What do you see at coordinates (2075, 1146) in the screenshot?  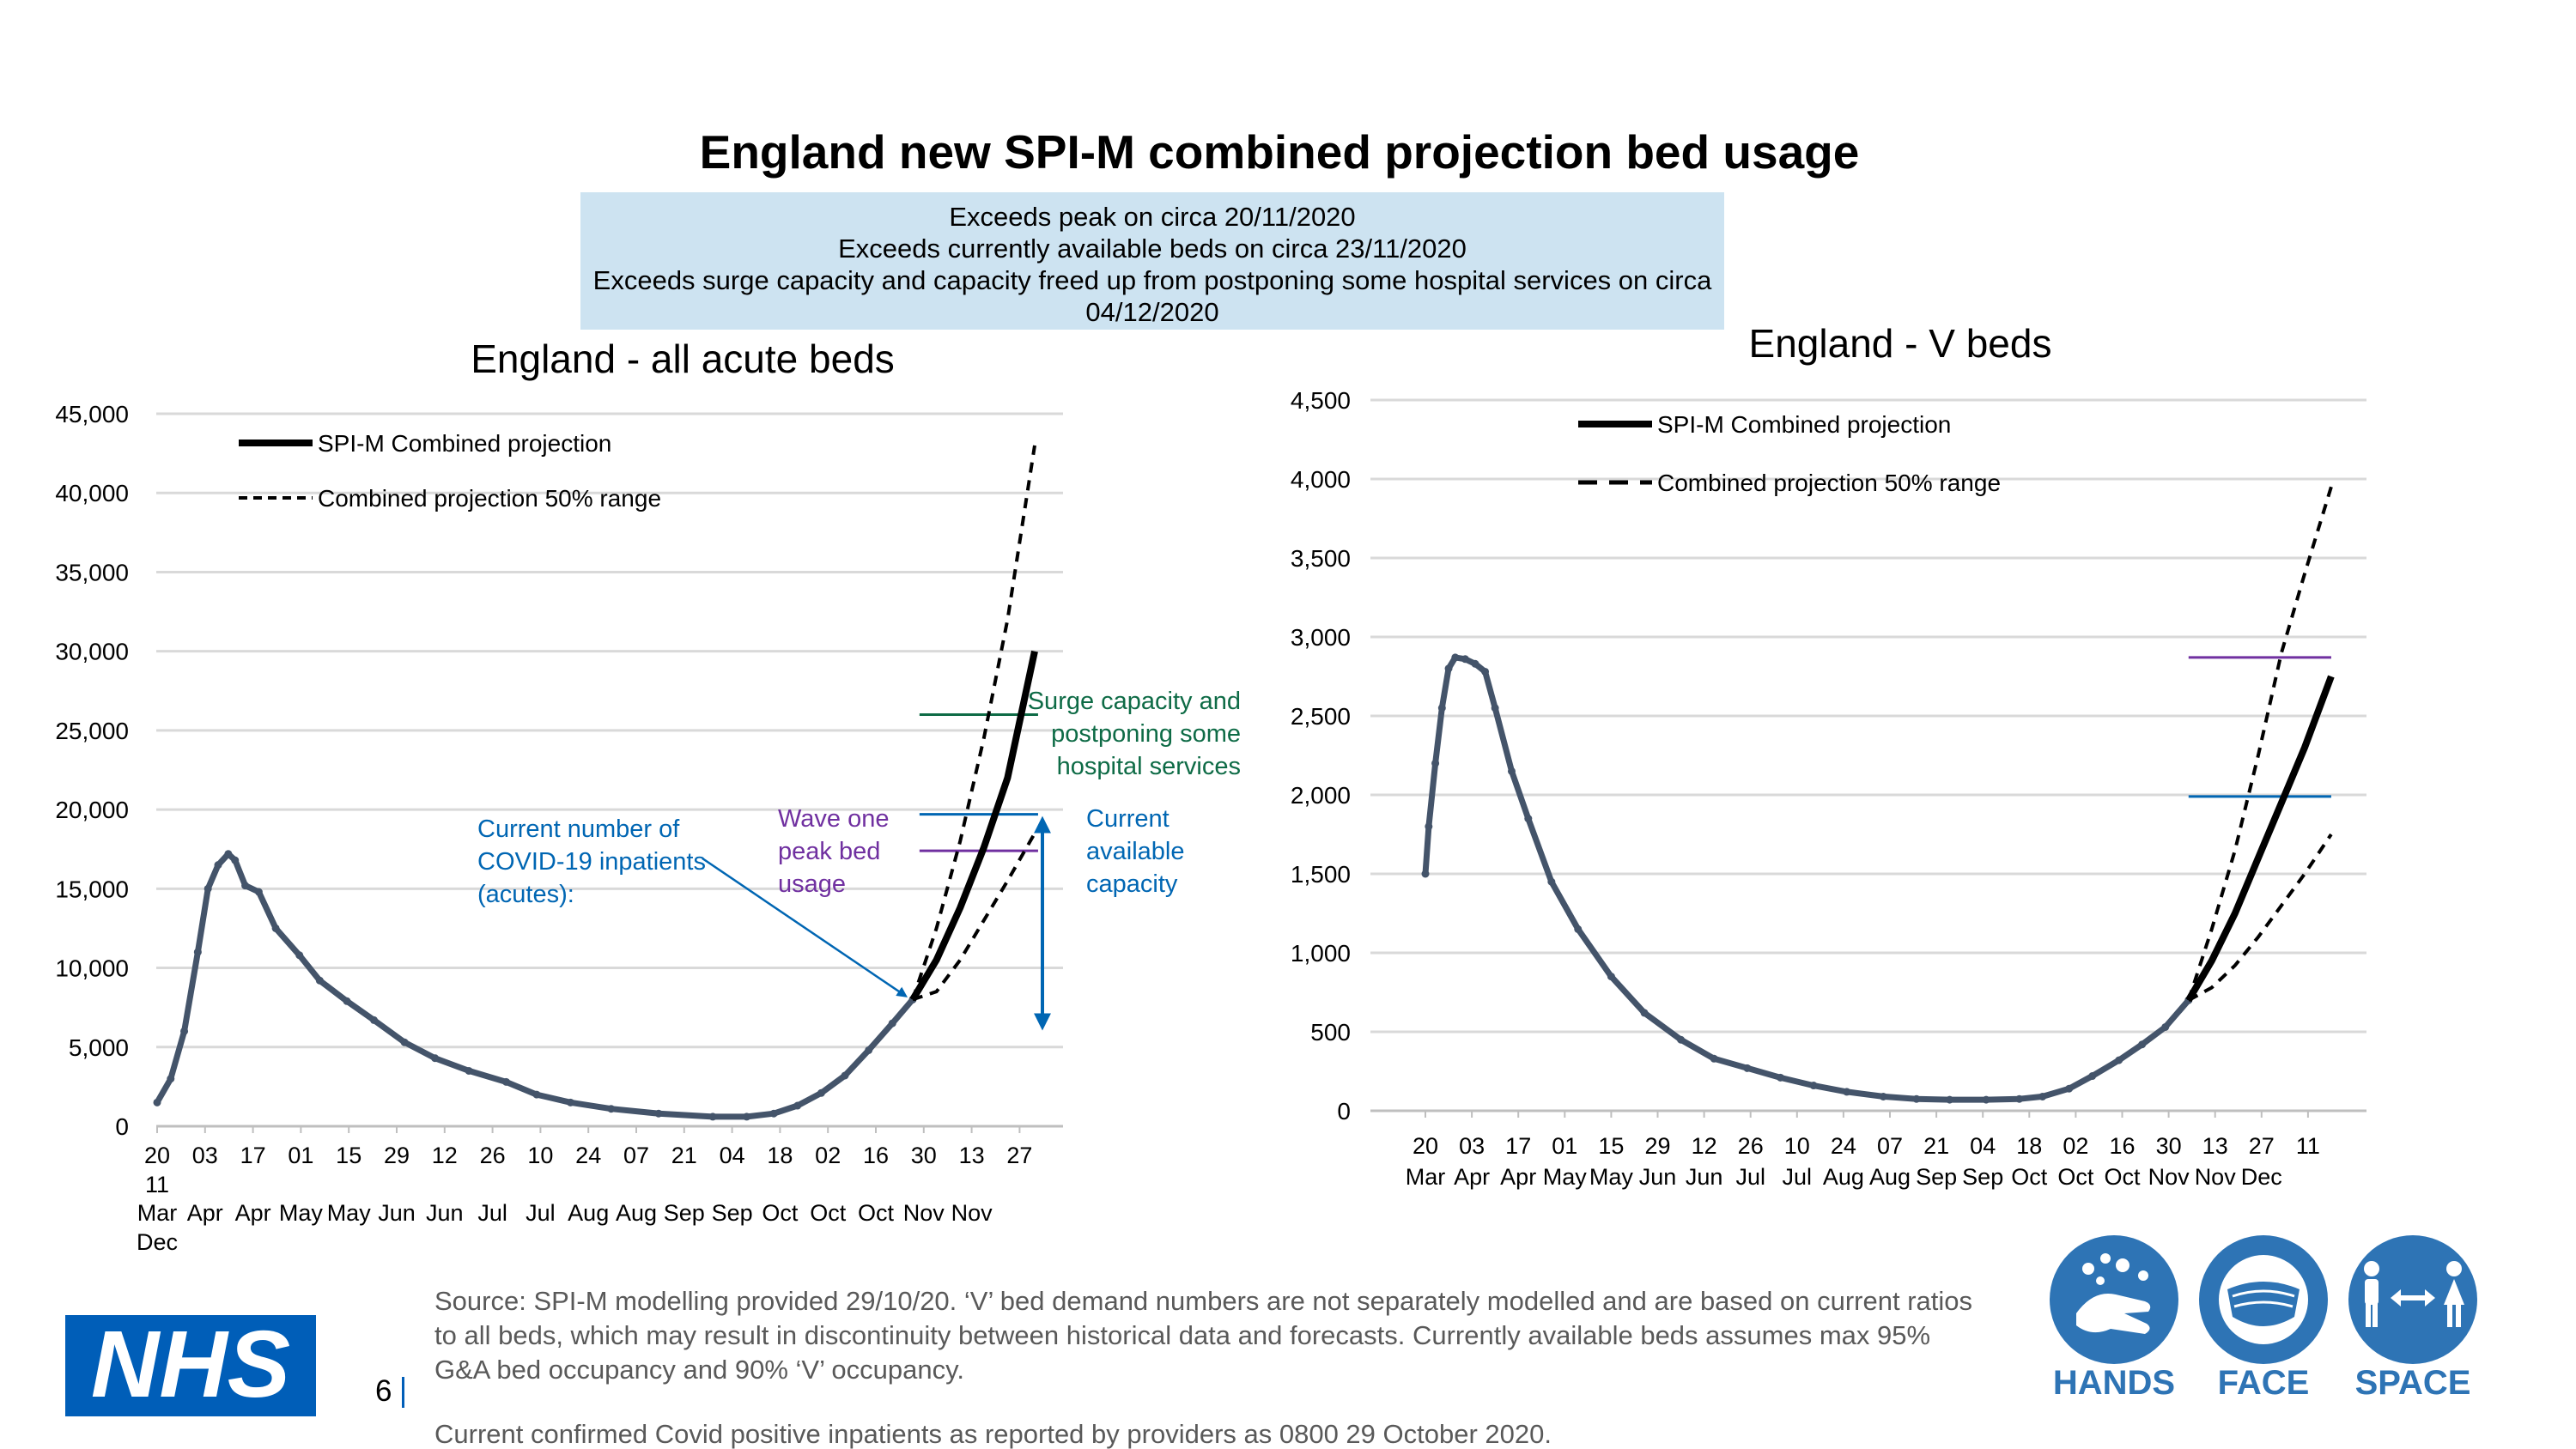 I see `x-tick-label: 02` at bounding box center [2075, 1146].